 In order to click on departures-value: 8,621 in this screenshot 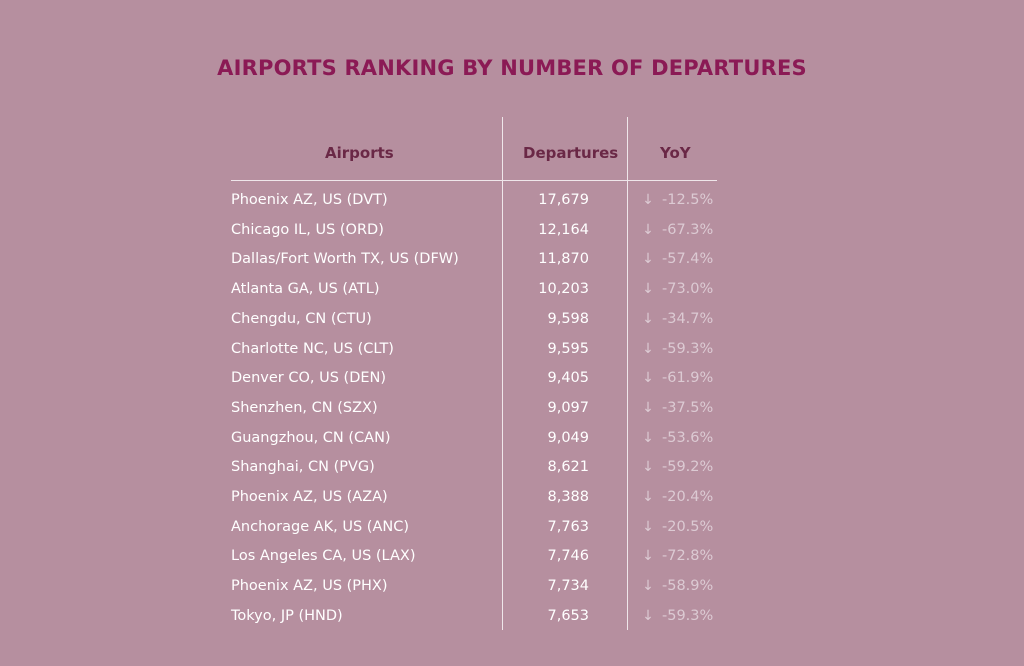, I will do `click(568, 467)`.